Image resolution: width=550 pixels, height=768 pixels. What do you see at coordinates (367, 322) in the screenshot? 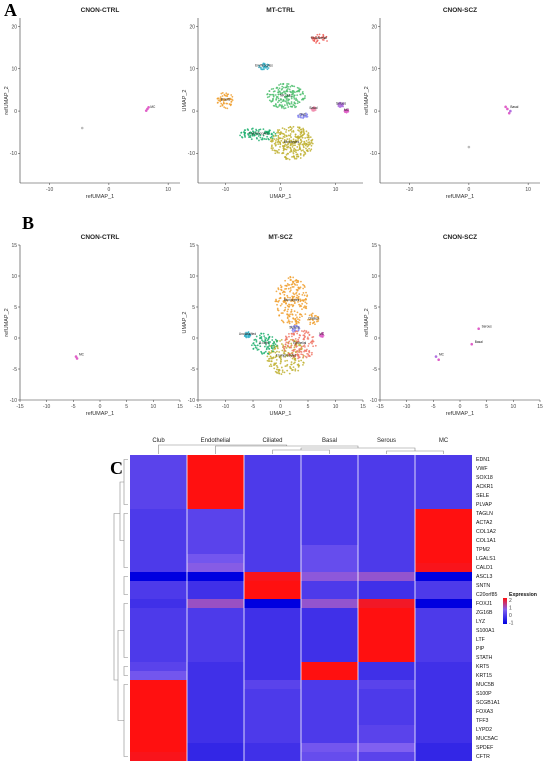
I see `y-axis-label: refUMAP_2` at bounding box center [367, 322].